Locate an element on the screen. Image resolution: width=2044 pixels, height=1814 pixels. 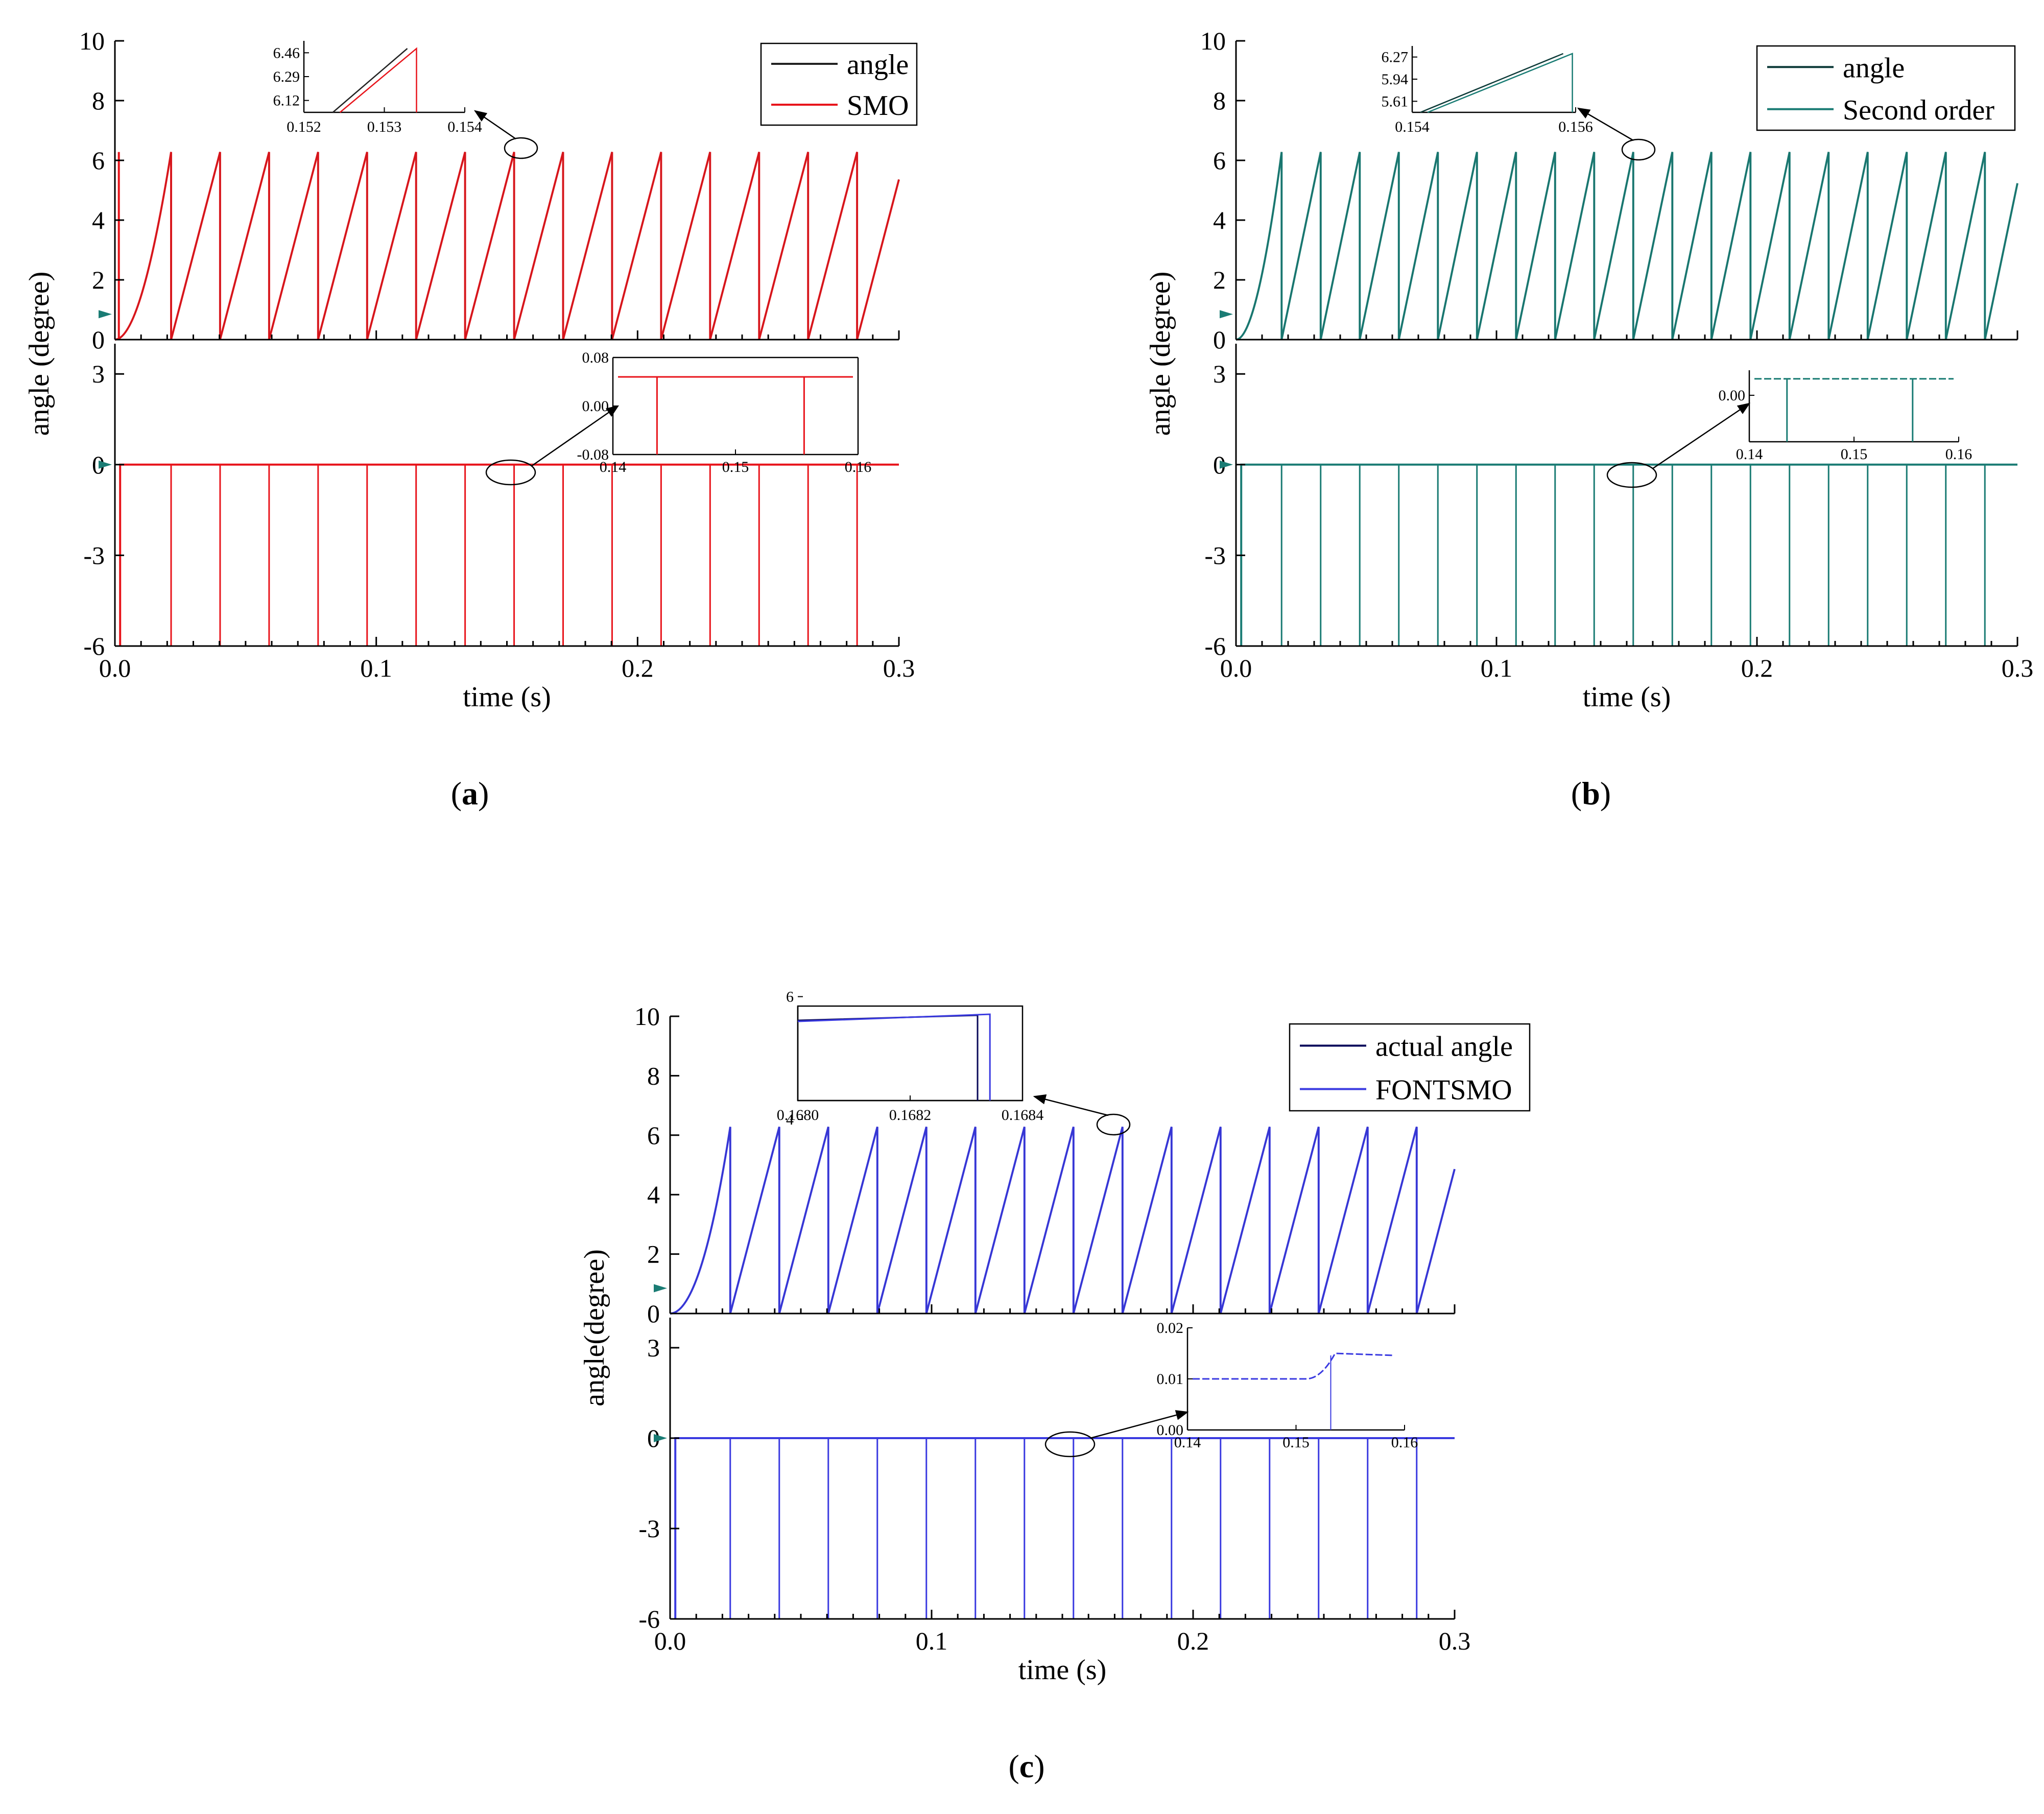
inset-top-x-tick-label: 0.156 is located at coordinates (1575, 126).